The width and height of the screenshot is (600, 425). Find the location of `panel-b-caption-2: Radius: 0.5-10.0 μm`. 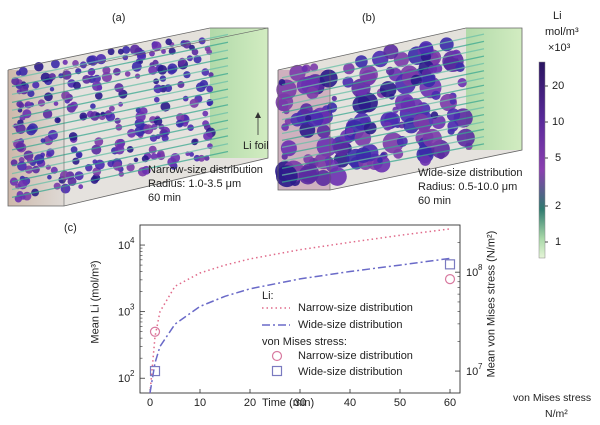

panel-b-caption-2: Radius: 0.5-10.0 μm is located at coordinates (468, 187).